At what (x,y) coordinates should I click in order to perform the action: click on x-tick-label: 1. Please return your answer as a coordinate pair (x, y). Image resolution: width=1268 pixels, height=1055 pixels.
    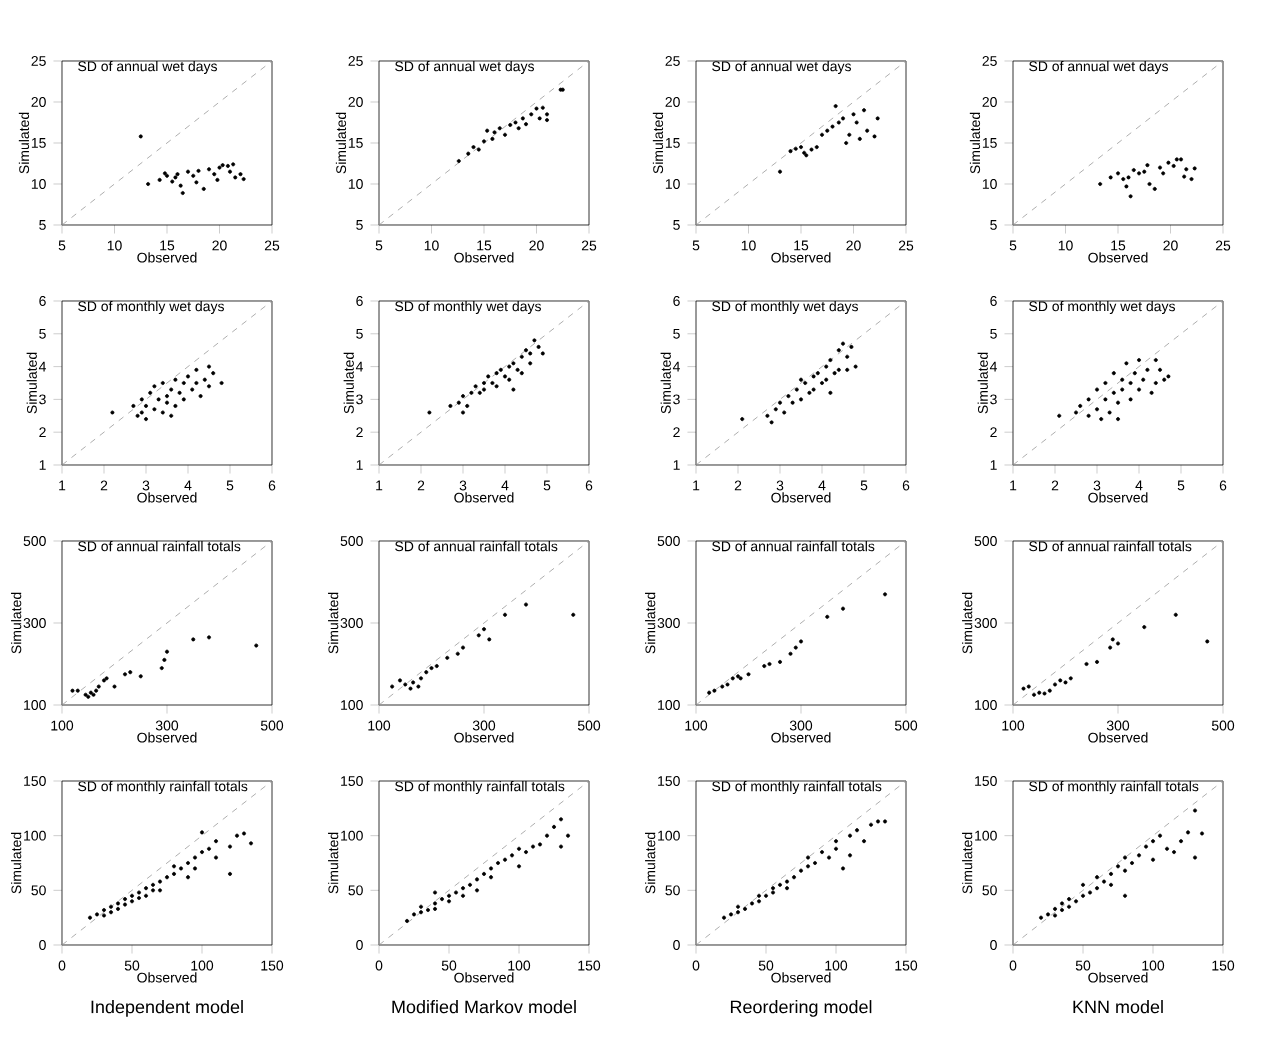
    Looking at the image, I should click on (379, 485).